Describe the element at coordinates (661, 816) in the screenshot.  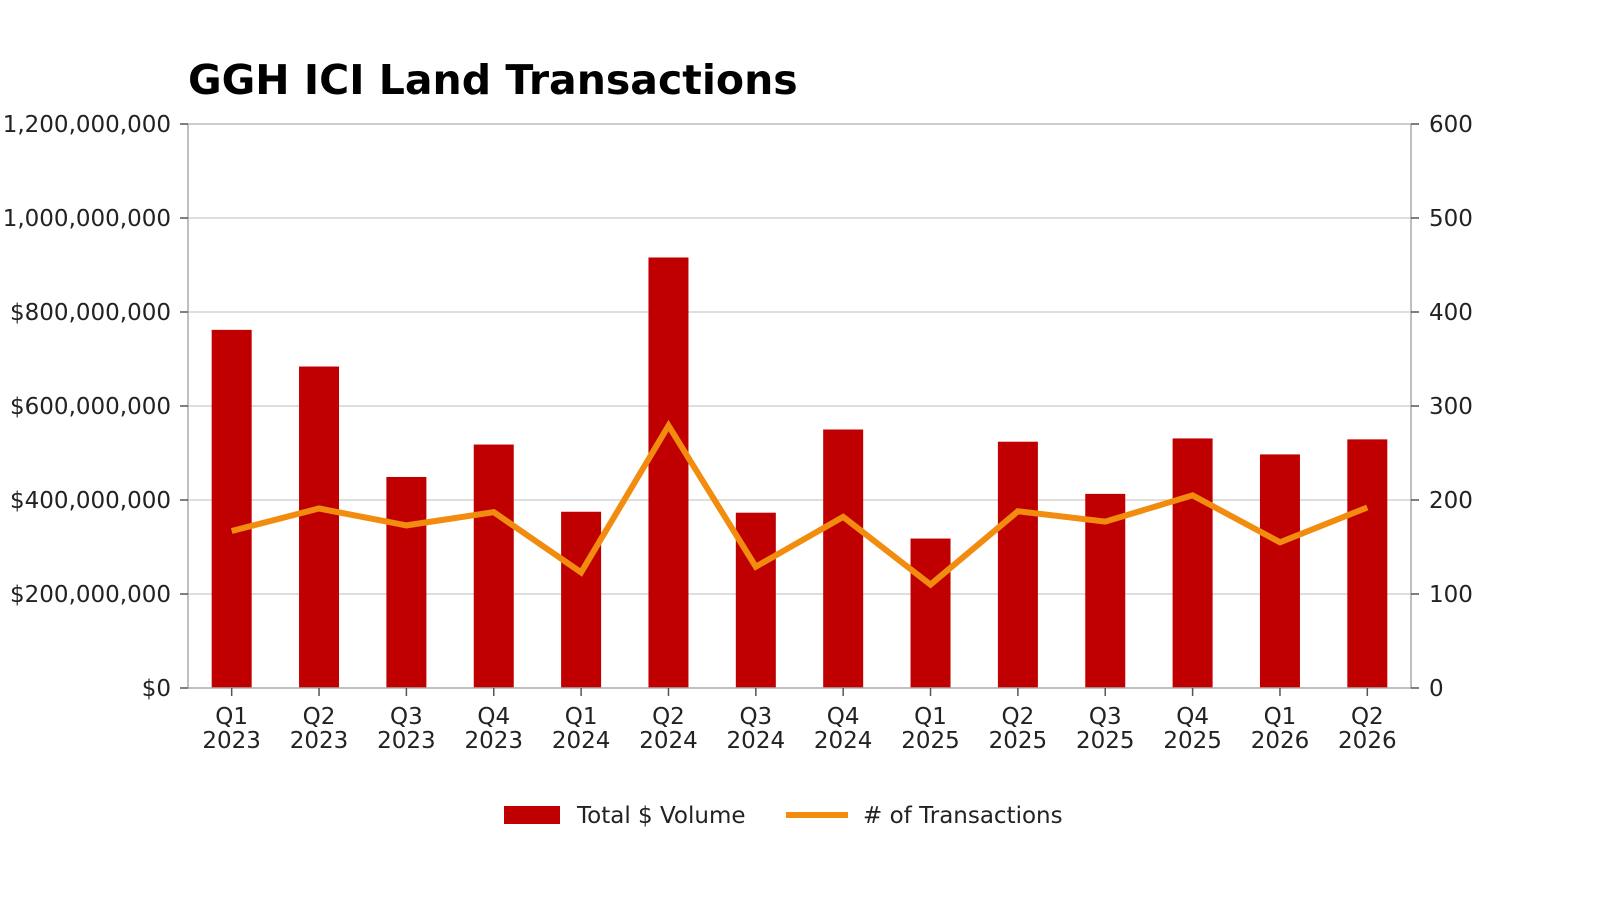
I see `legend-label-total-volume: Total $ Volume` at that location.